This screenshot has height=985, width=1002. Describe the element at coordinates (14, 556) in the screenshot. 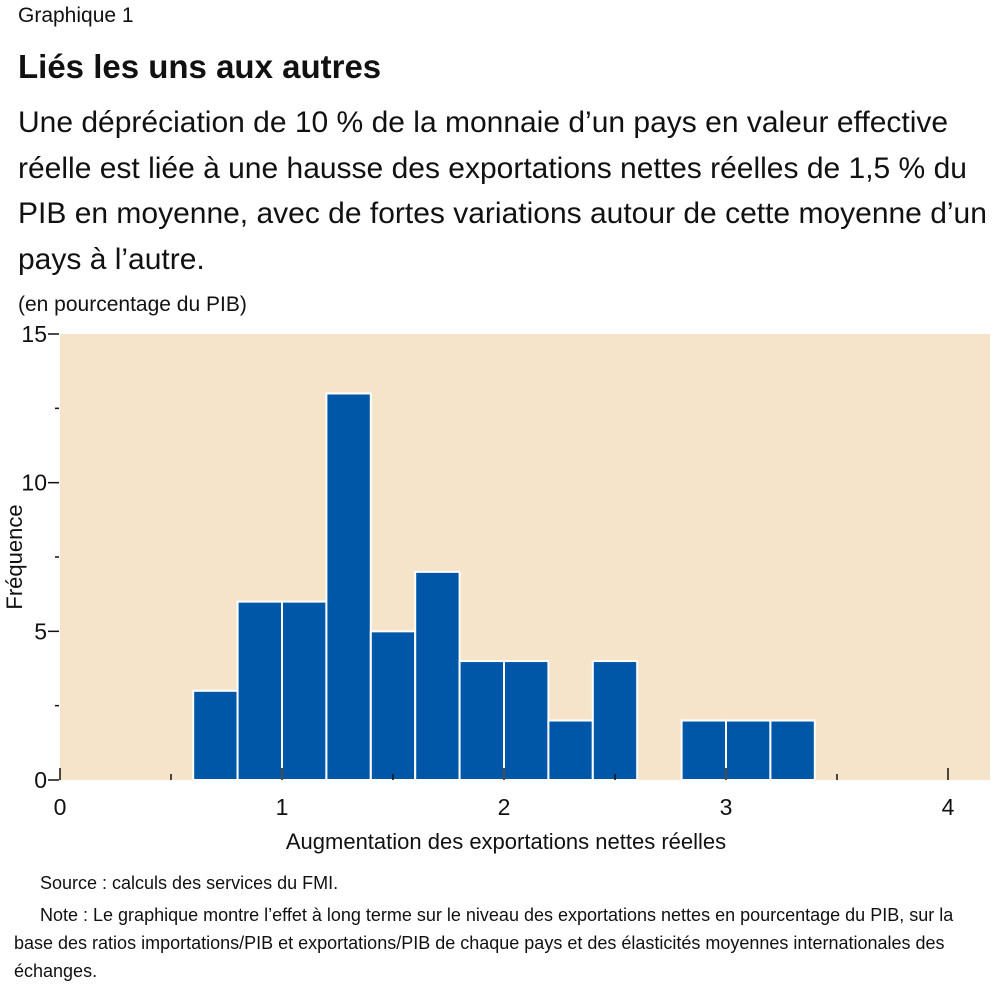

I see `y-axis-label: Fréquence` at that location.